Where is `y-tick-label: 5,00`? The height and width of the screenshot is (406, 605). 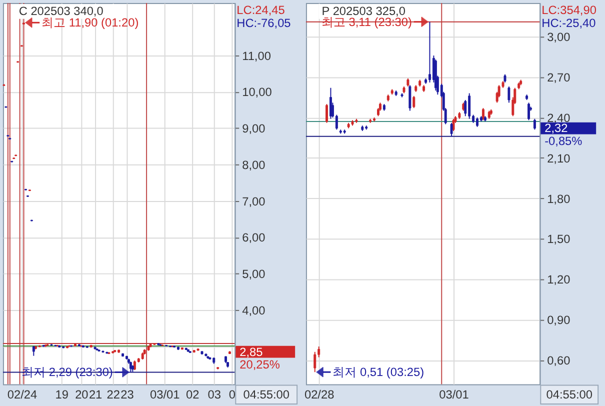 y-tick-label: 5,00 is located at coordinates (254, 274).